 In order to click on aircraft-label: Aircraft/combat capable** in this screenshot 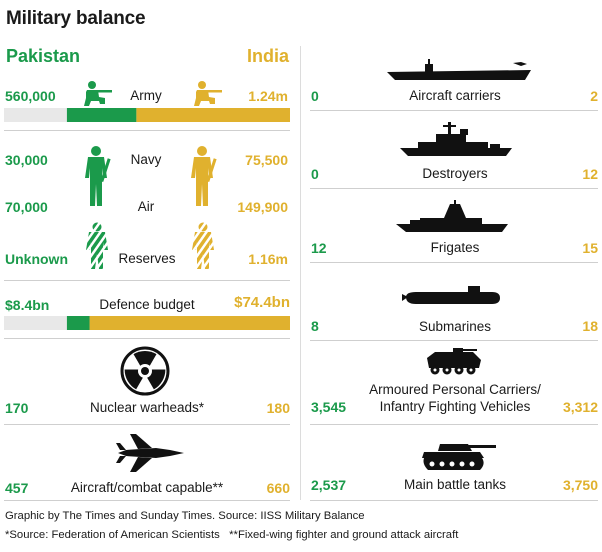, I will do `click(147, 487)`.